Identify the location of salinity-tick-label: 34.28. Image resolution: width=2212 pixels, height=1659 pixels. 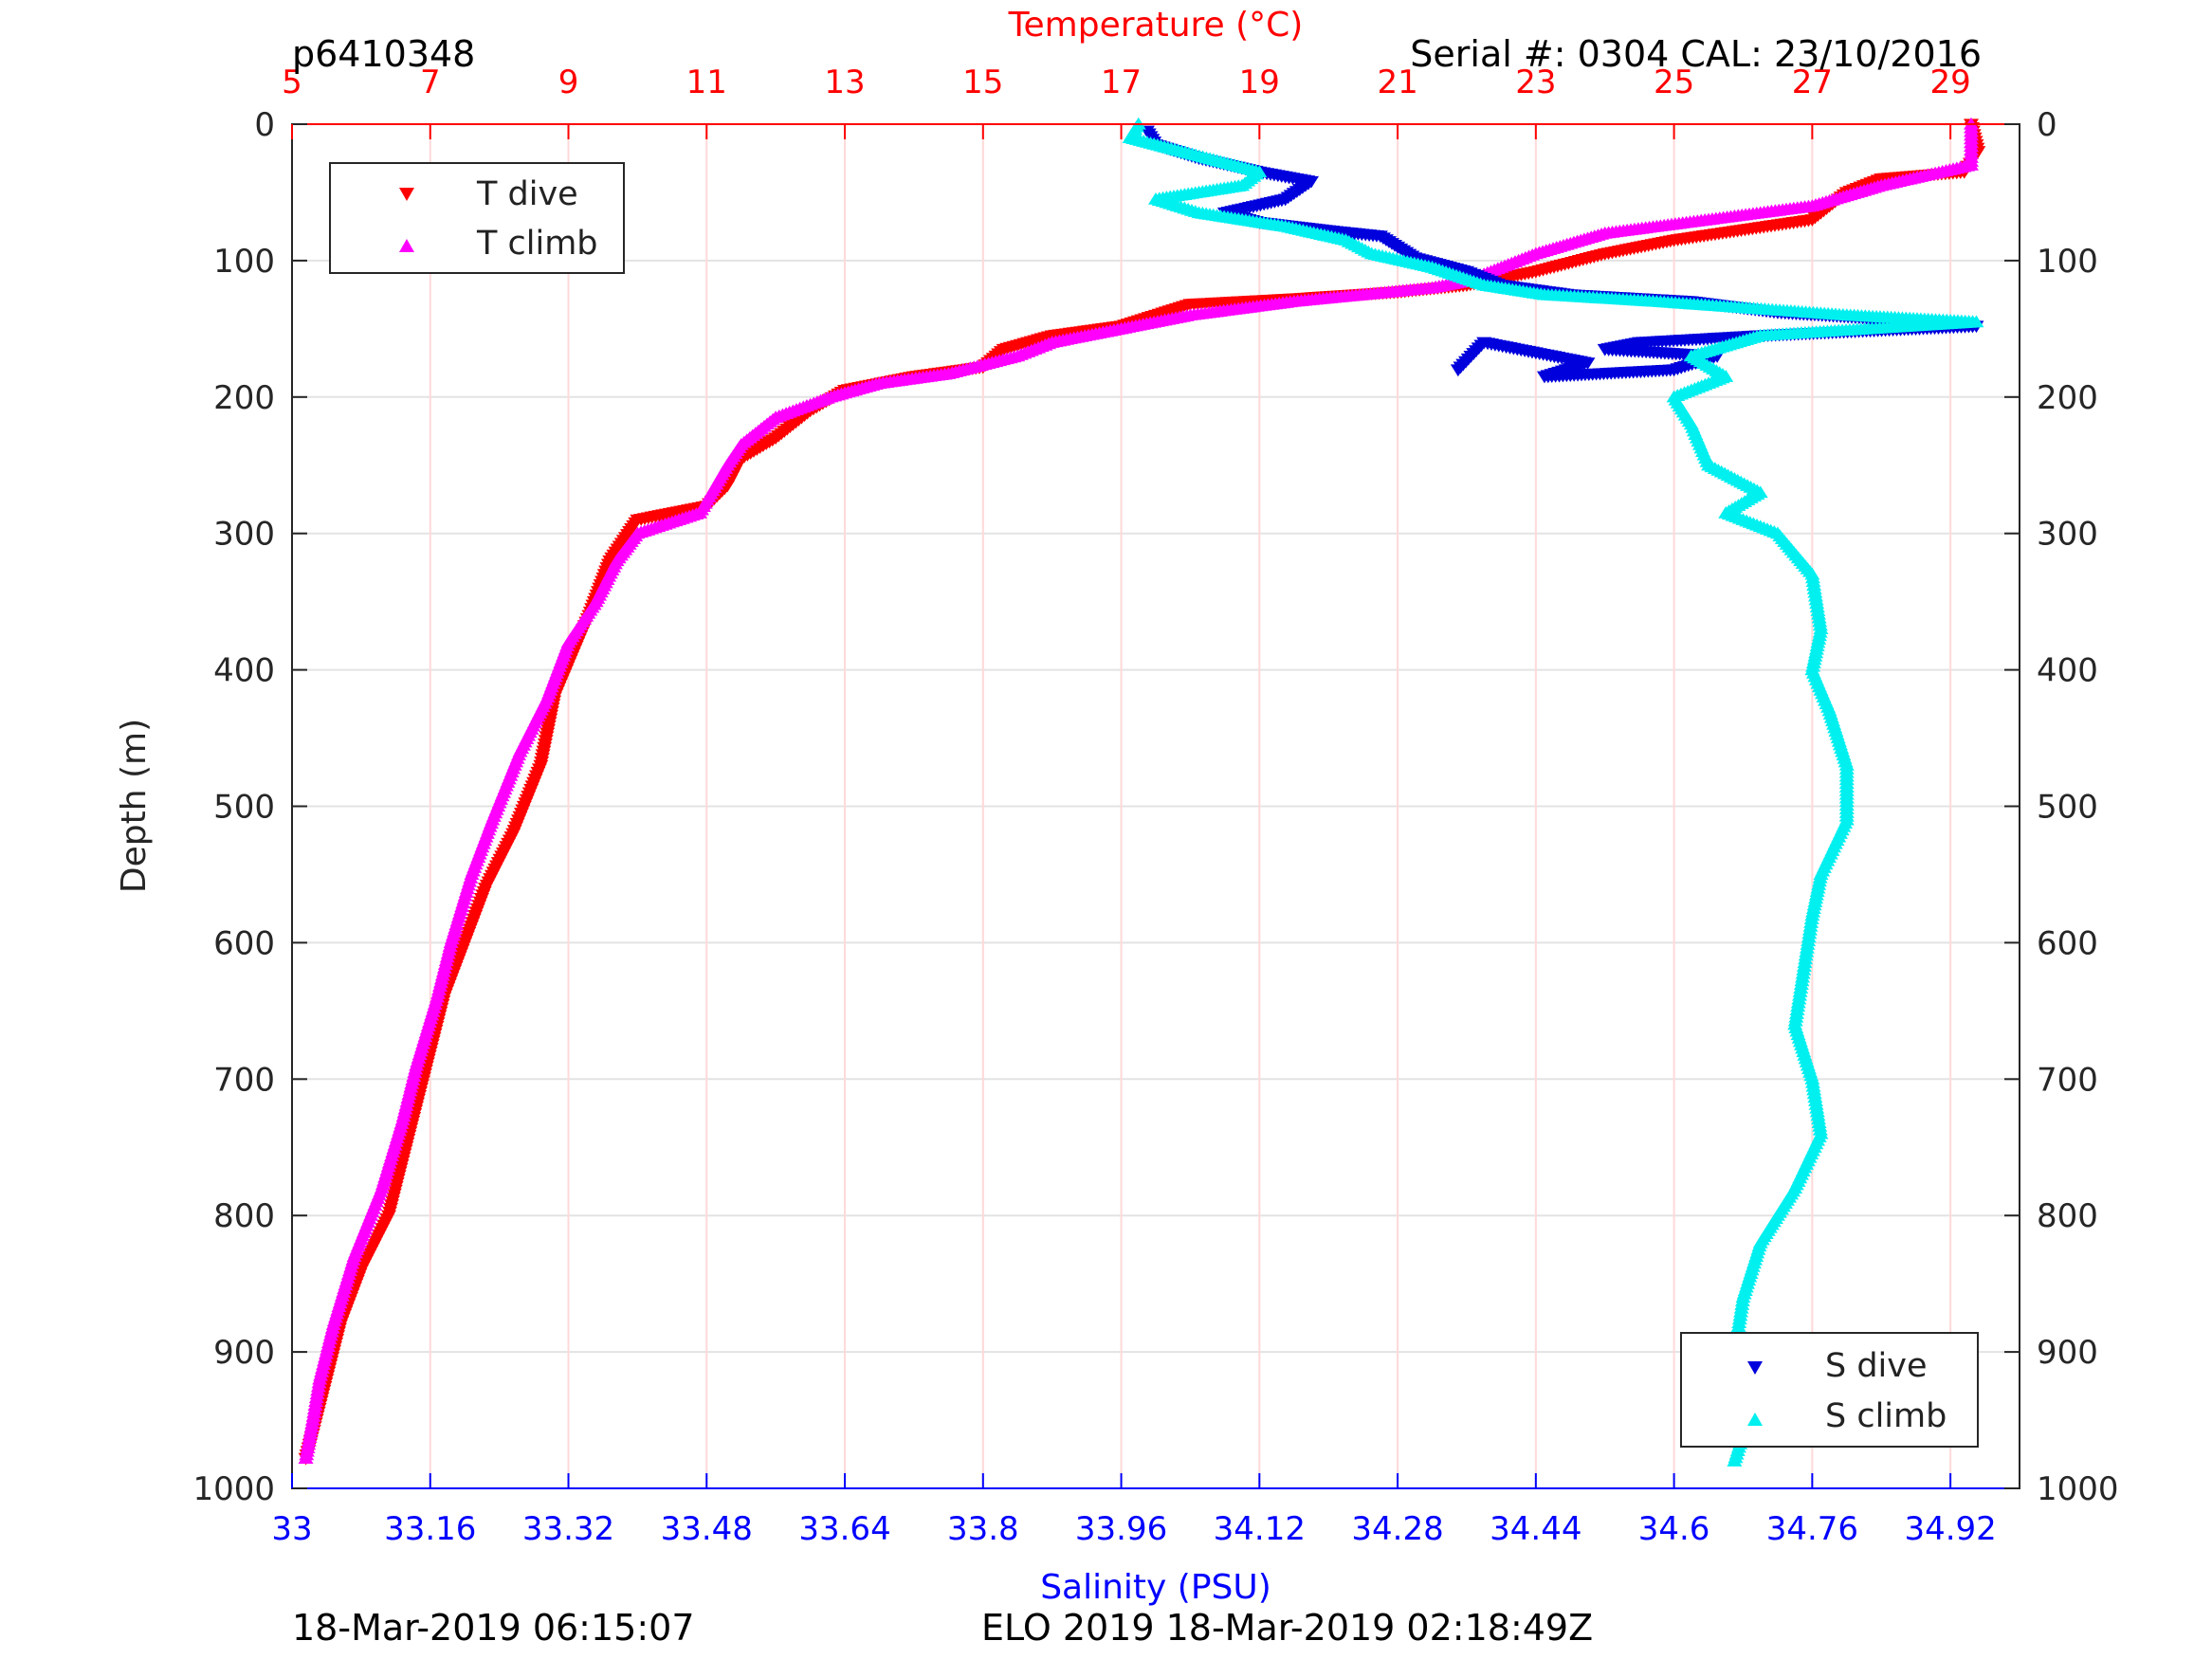
(1397, 1529).